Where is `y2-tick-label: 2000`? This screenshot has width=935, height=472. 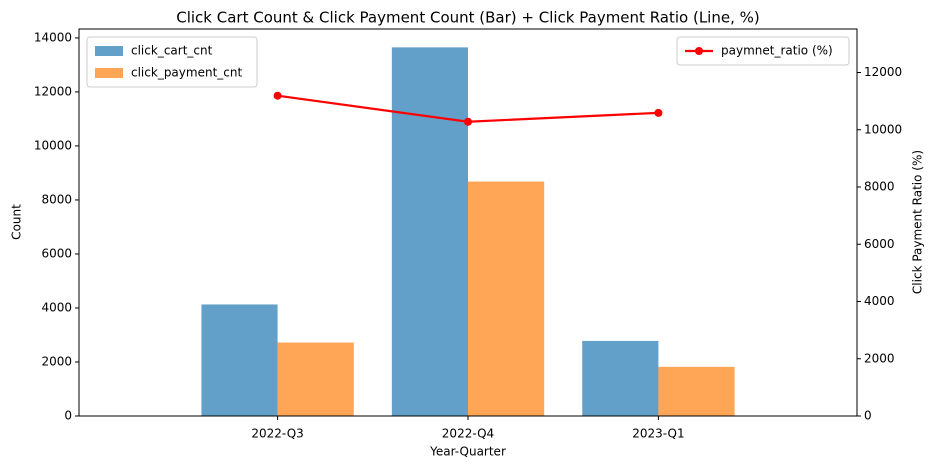
y2-tick-label: 2000 is located at coordinates (879, 358).